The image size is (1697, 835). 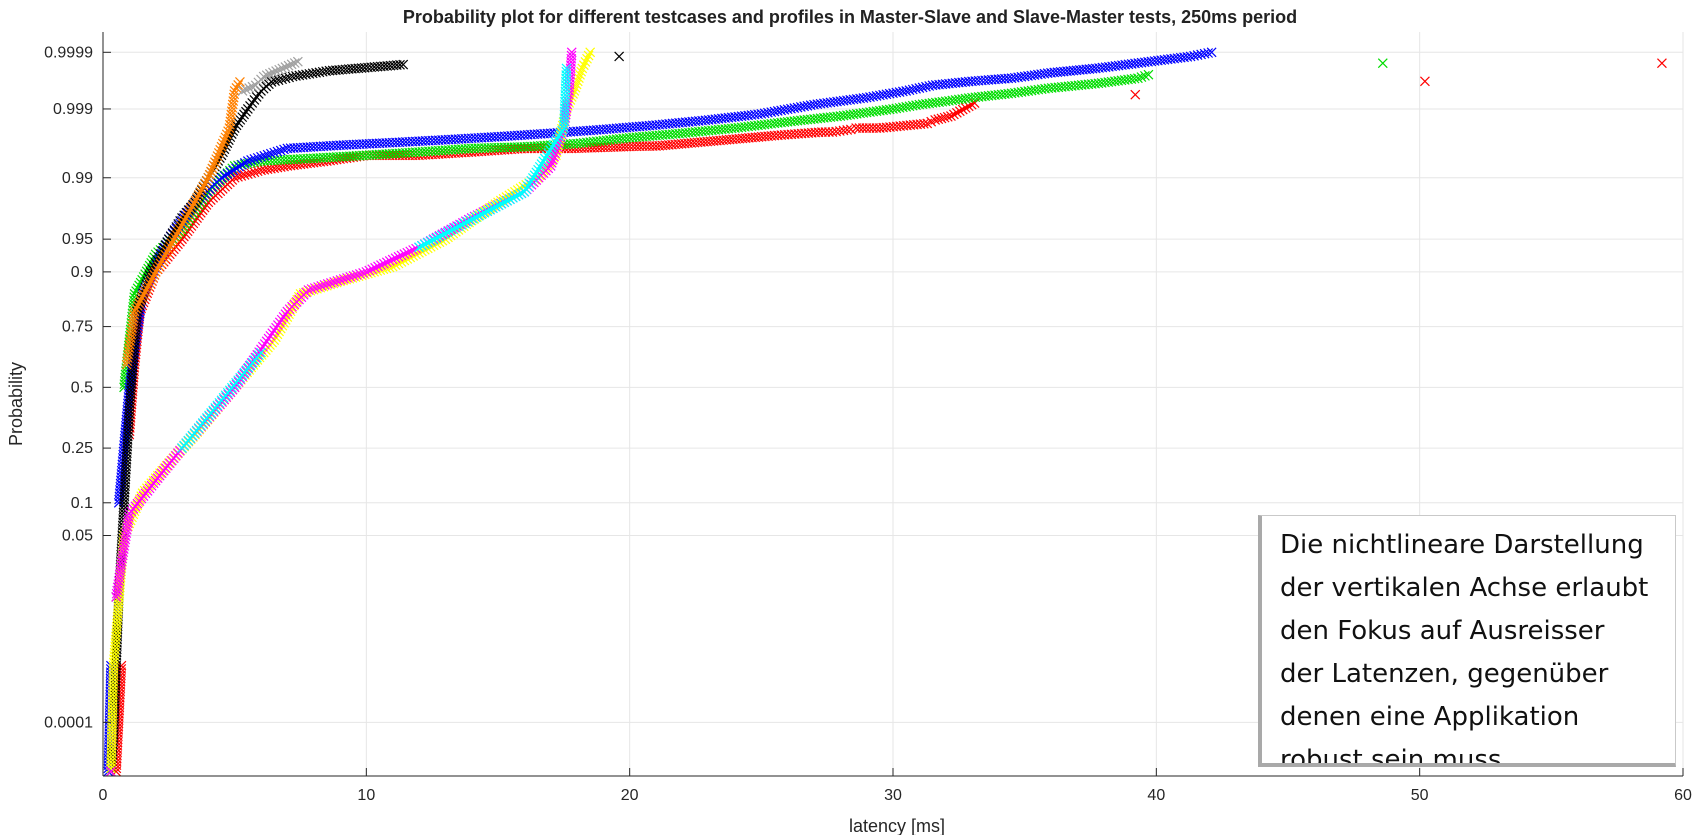 What do you see at coordinates (897, 825) in the screenshot?
I see `x-axis-label: latency [ms]` at bounding box center [897, 825].